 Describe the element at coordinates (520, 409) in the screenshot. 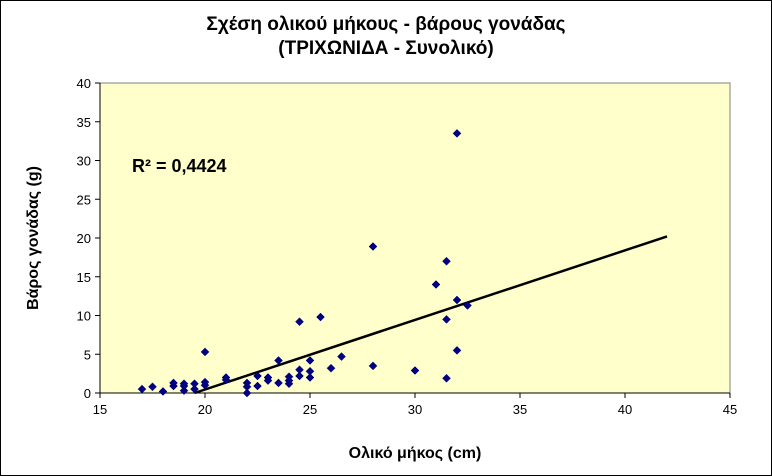

I see `x-tick-label: 35` at that location.